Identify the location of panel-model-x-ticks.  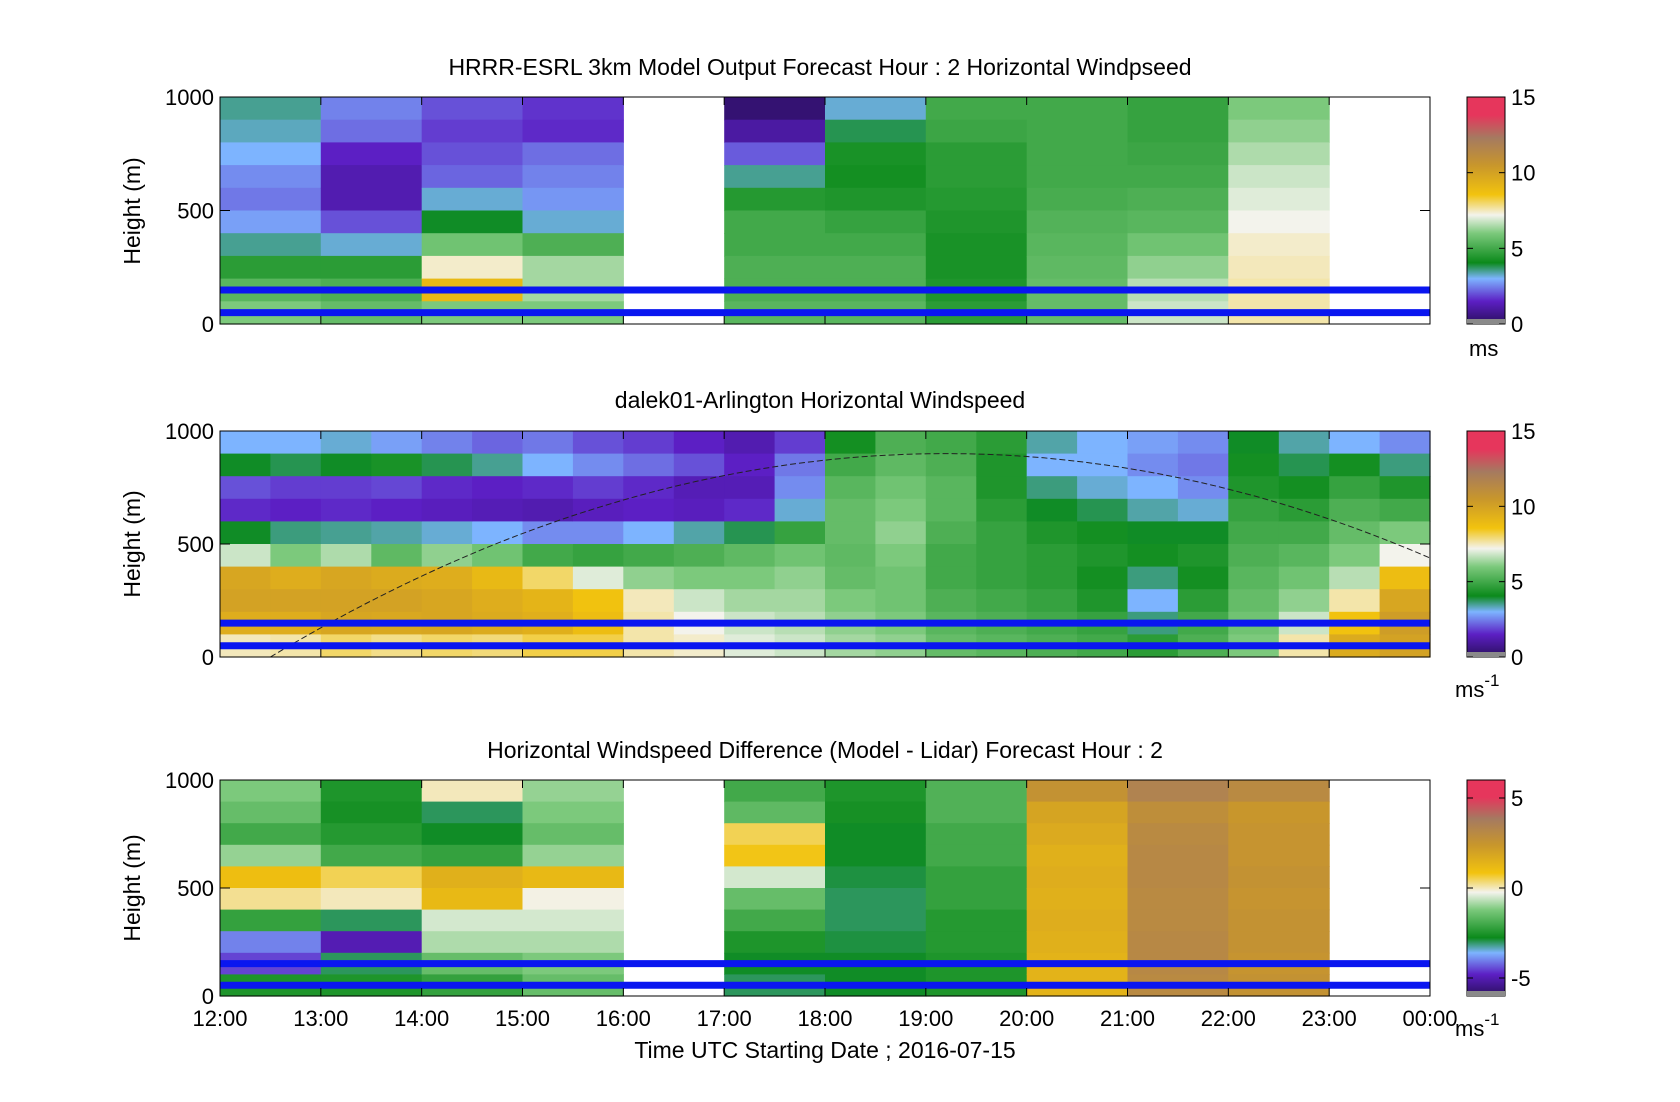
(825, 210).